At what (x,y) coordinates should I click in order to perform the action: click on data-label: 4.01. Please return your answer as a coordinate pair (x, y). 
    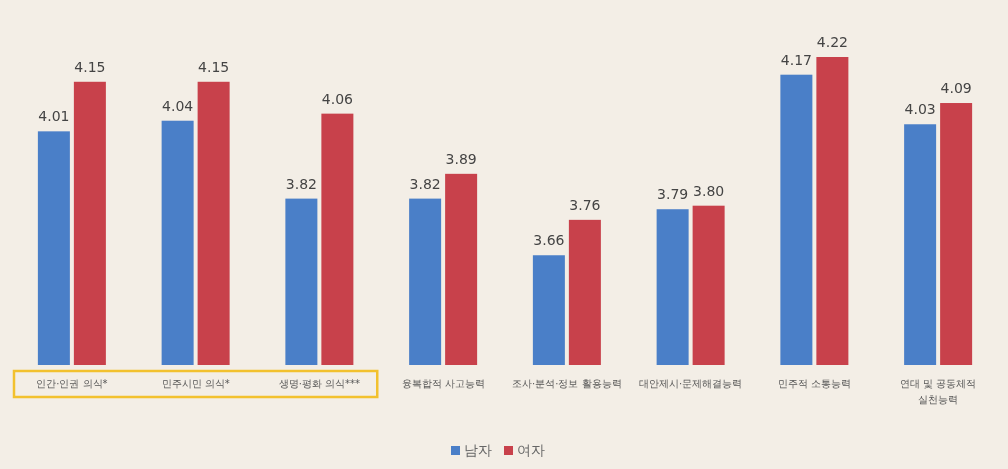
    Looking at the image, I should click on (54, 116).